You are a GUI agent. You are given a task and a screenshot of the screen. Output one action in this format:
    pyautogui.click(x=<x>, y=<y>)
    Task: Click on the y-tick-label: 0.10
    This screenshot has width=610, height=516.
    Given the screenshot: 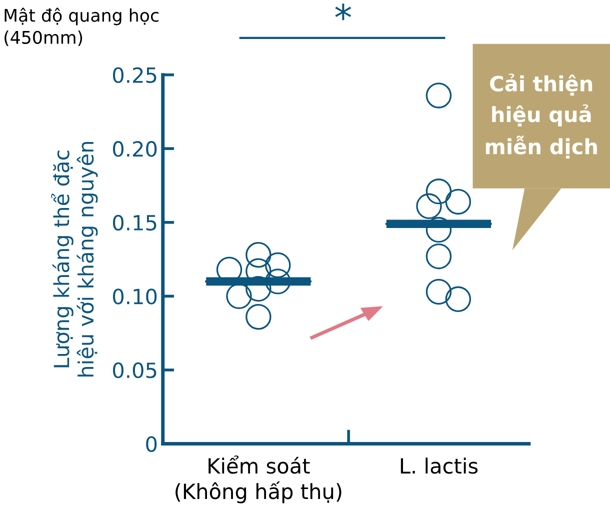 What is the action you would take?
    pyautogui.click(x=134, y=296)
    